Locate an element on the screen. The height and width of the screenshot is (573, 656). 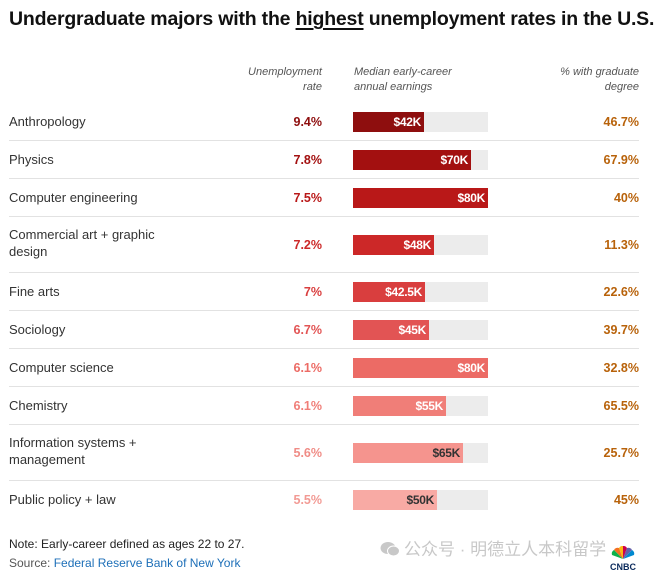
earnings-label: $50K is located at coordinates (420, 499).